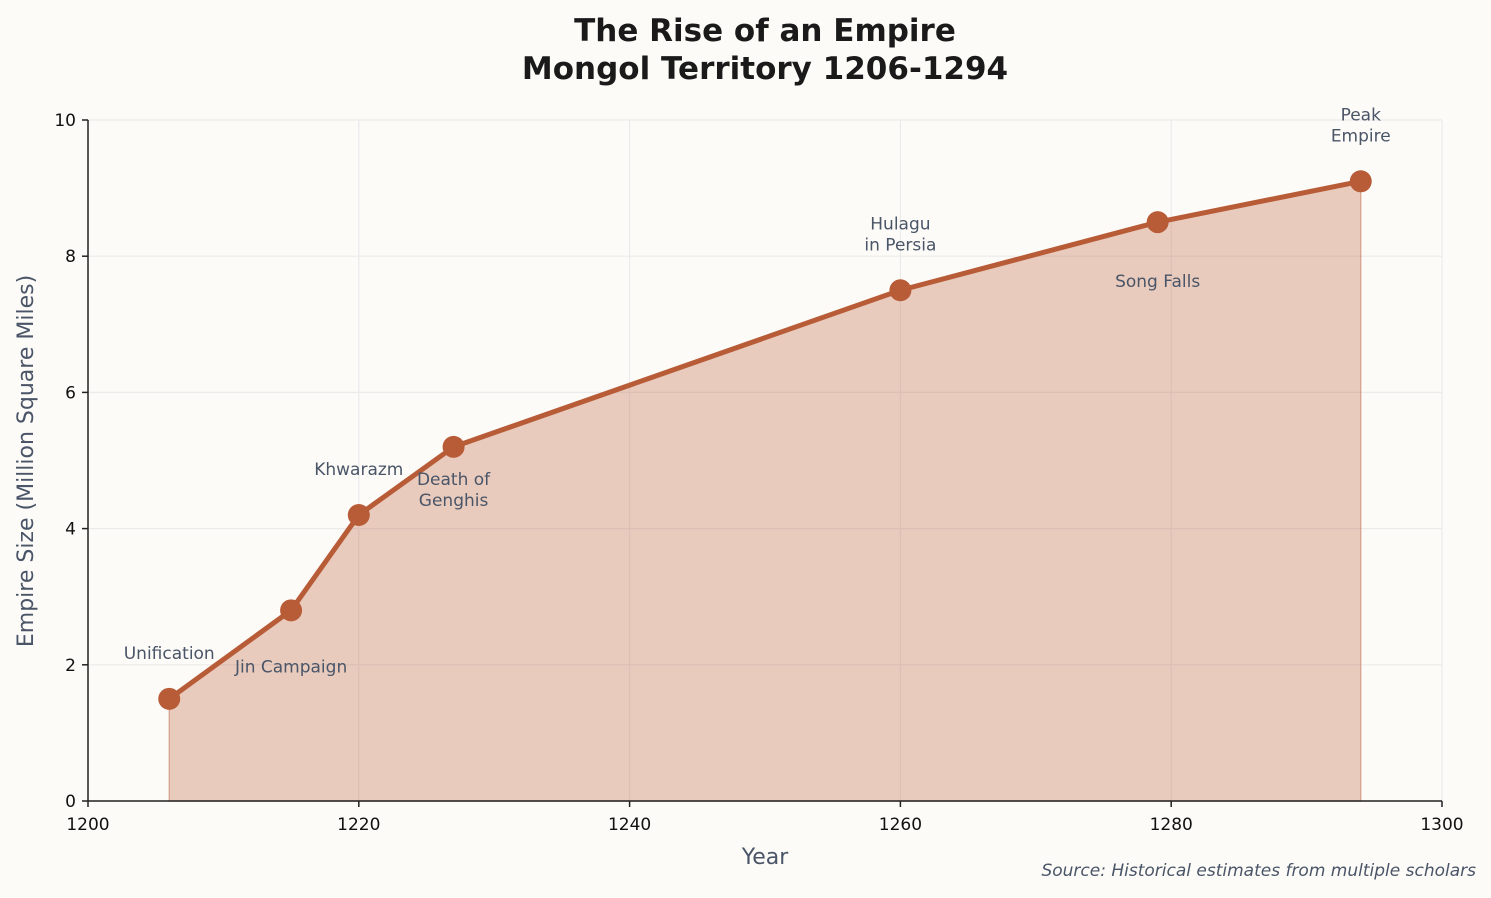 This screenshot has width=1491, height=898. I want to click on x-tick-label: 1300, so click(1441, 825).